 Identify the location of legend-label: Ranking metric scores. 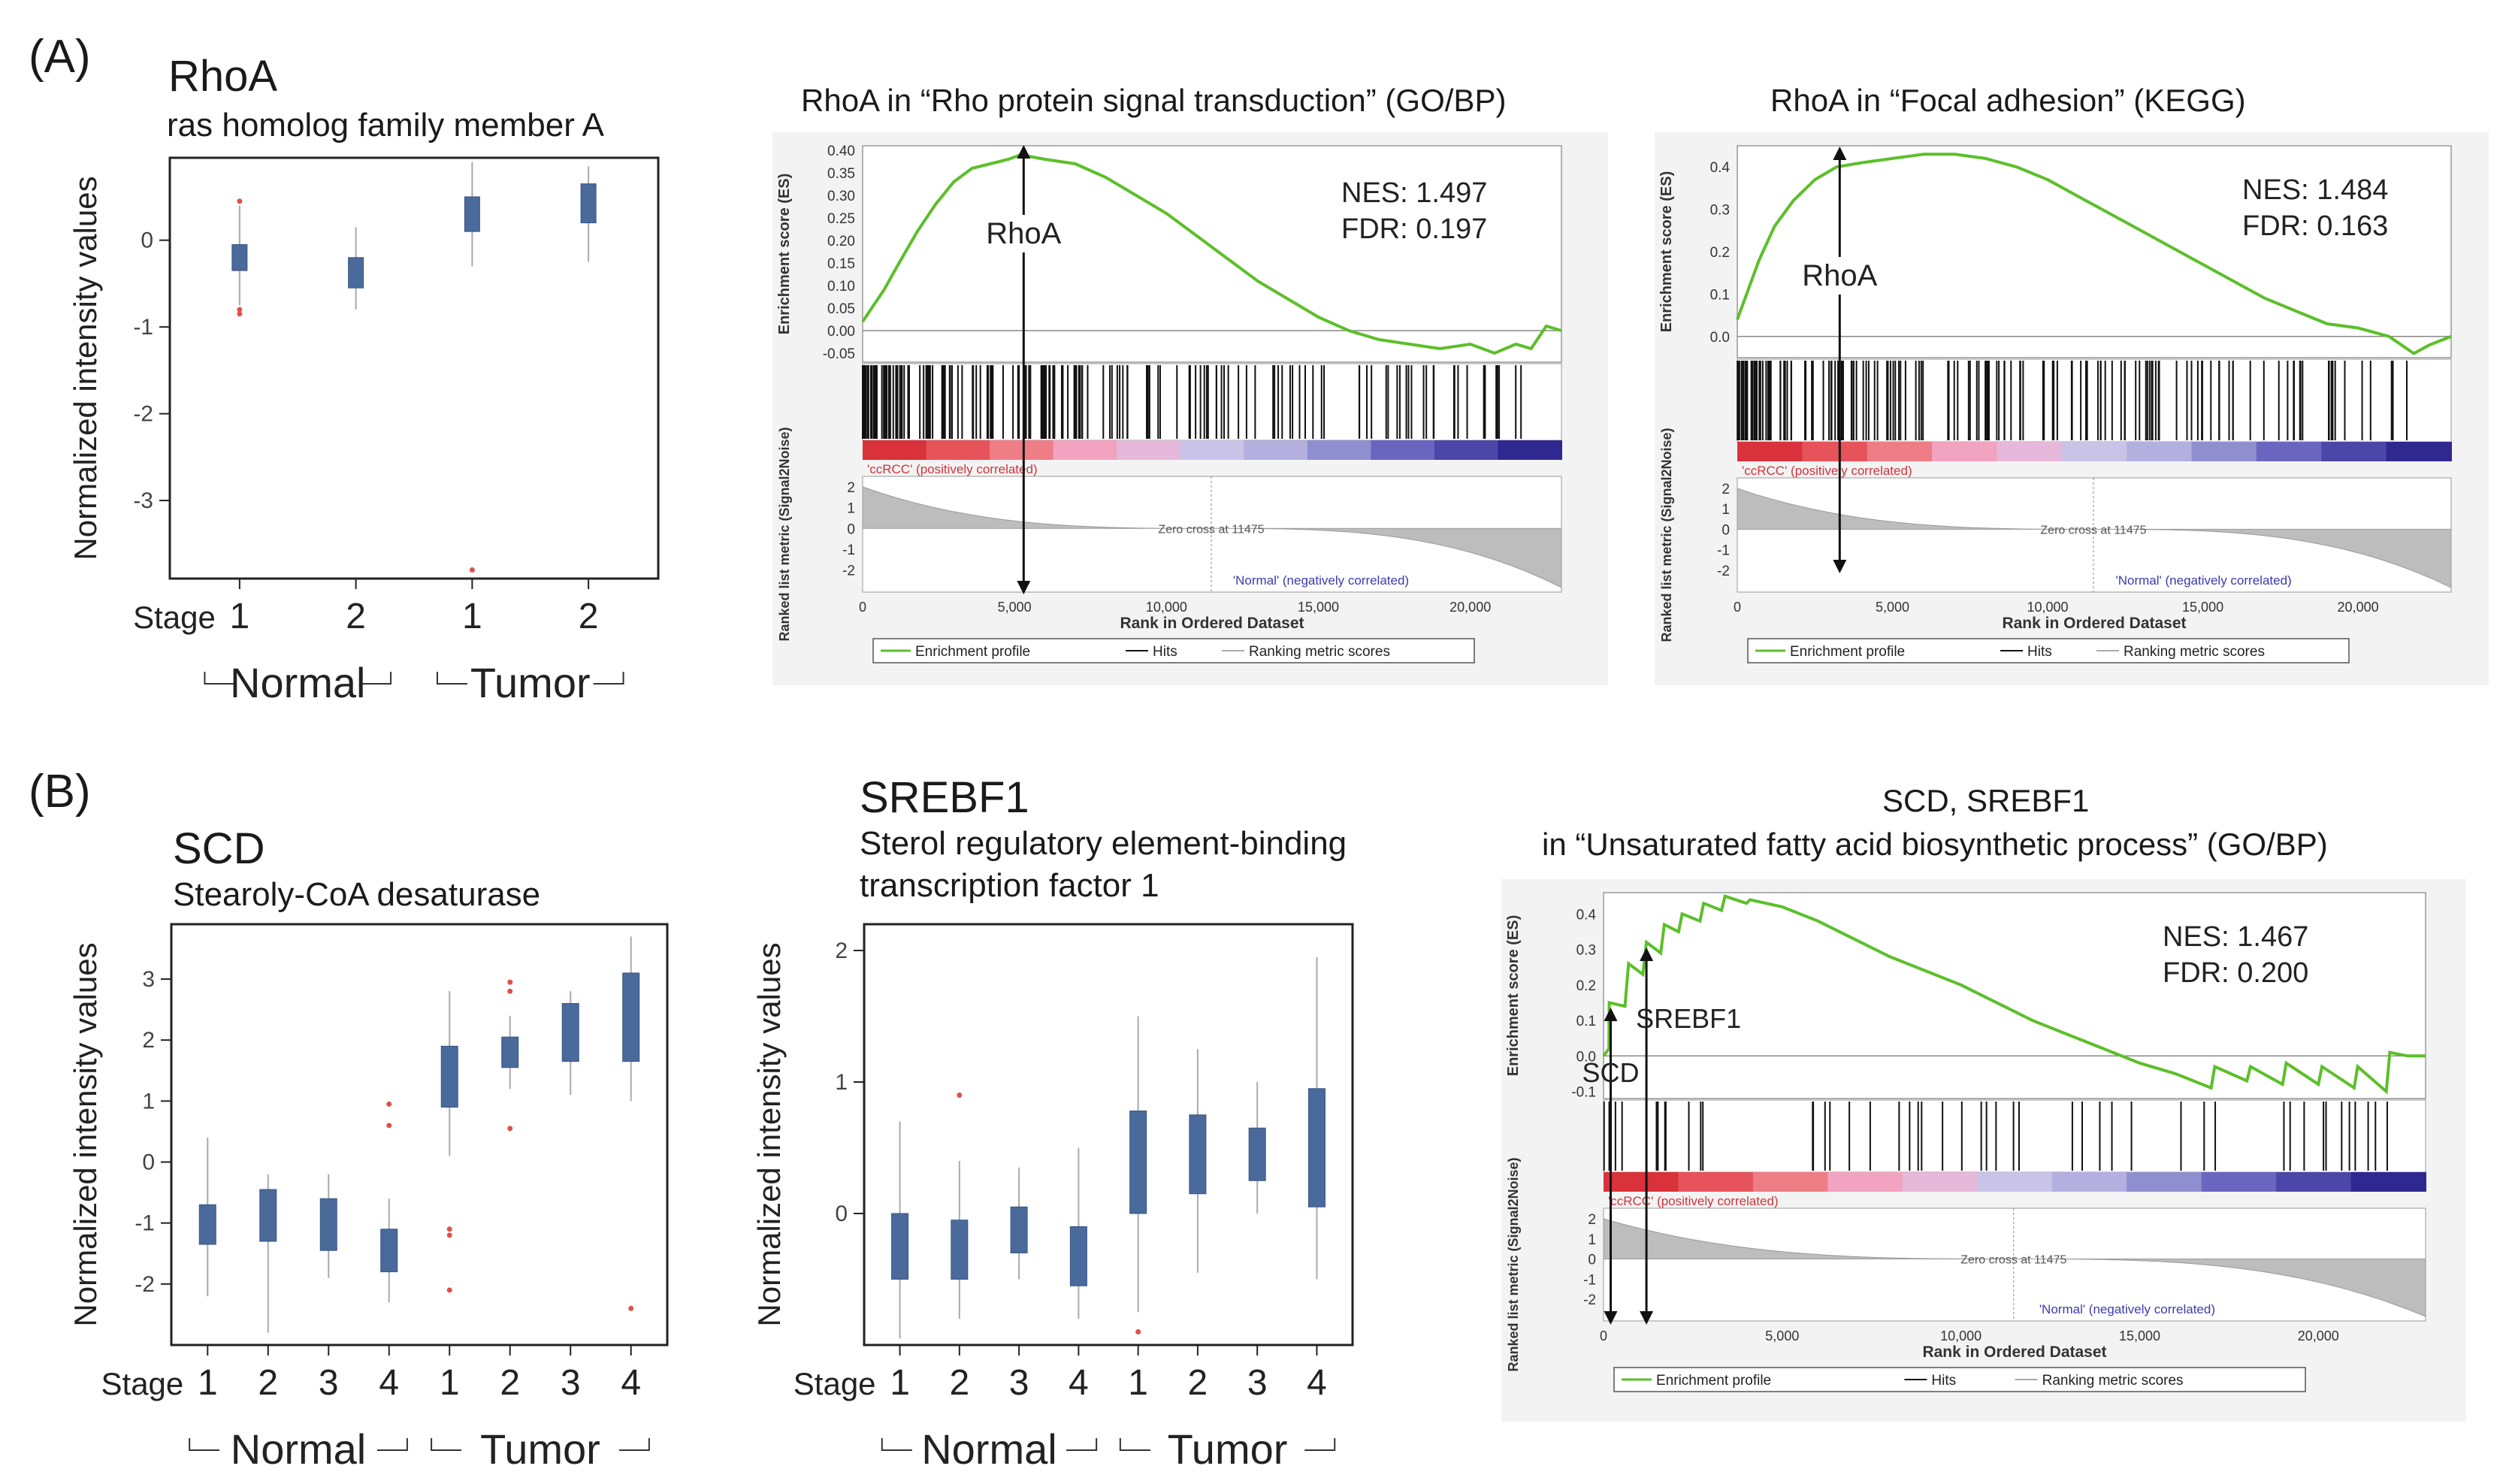
(2113, 1381).